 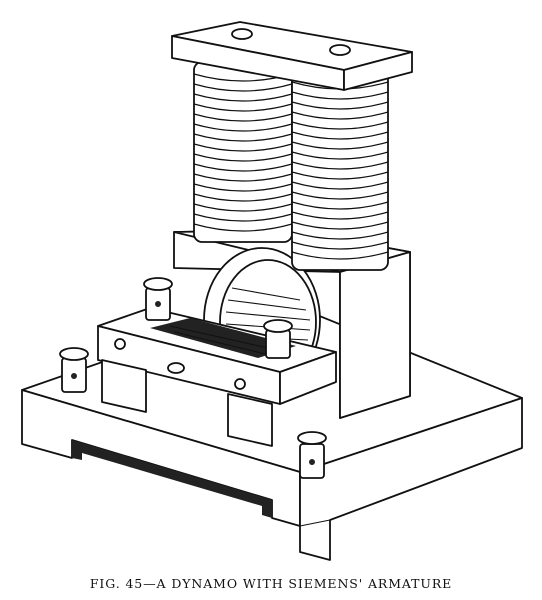 What do you see at coordinates (271, 583) in the screenshot?
I see `figure-caption: FIG. 45—A DYNAMO WITH SIEMENS' ARMATURE` at bounding box center [271, 583].